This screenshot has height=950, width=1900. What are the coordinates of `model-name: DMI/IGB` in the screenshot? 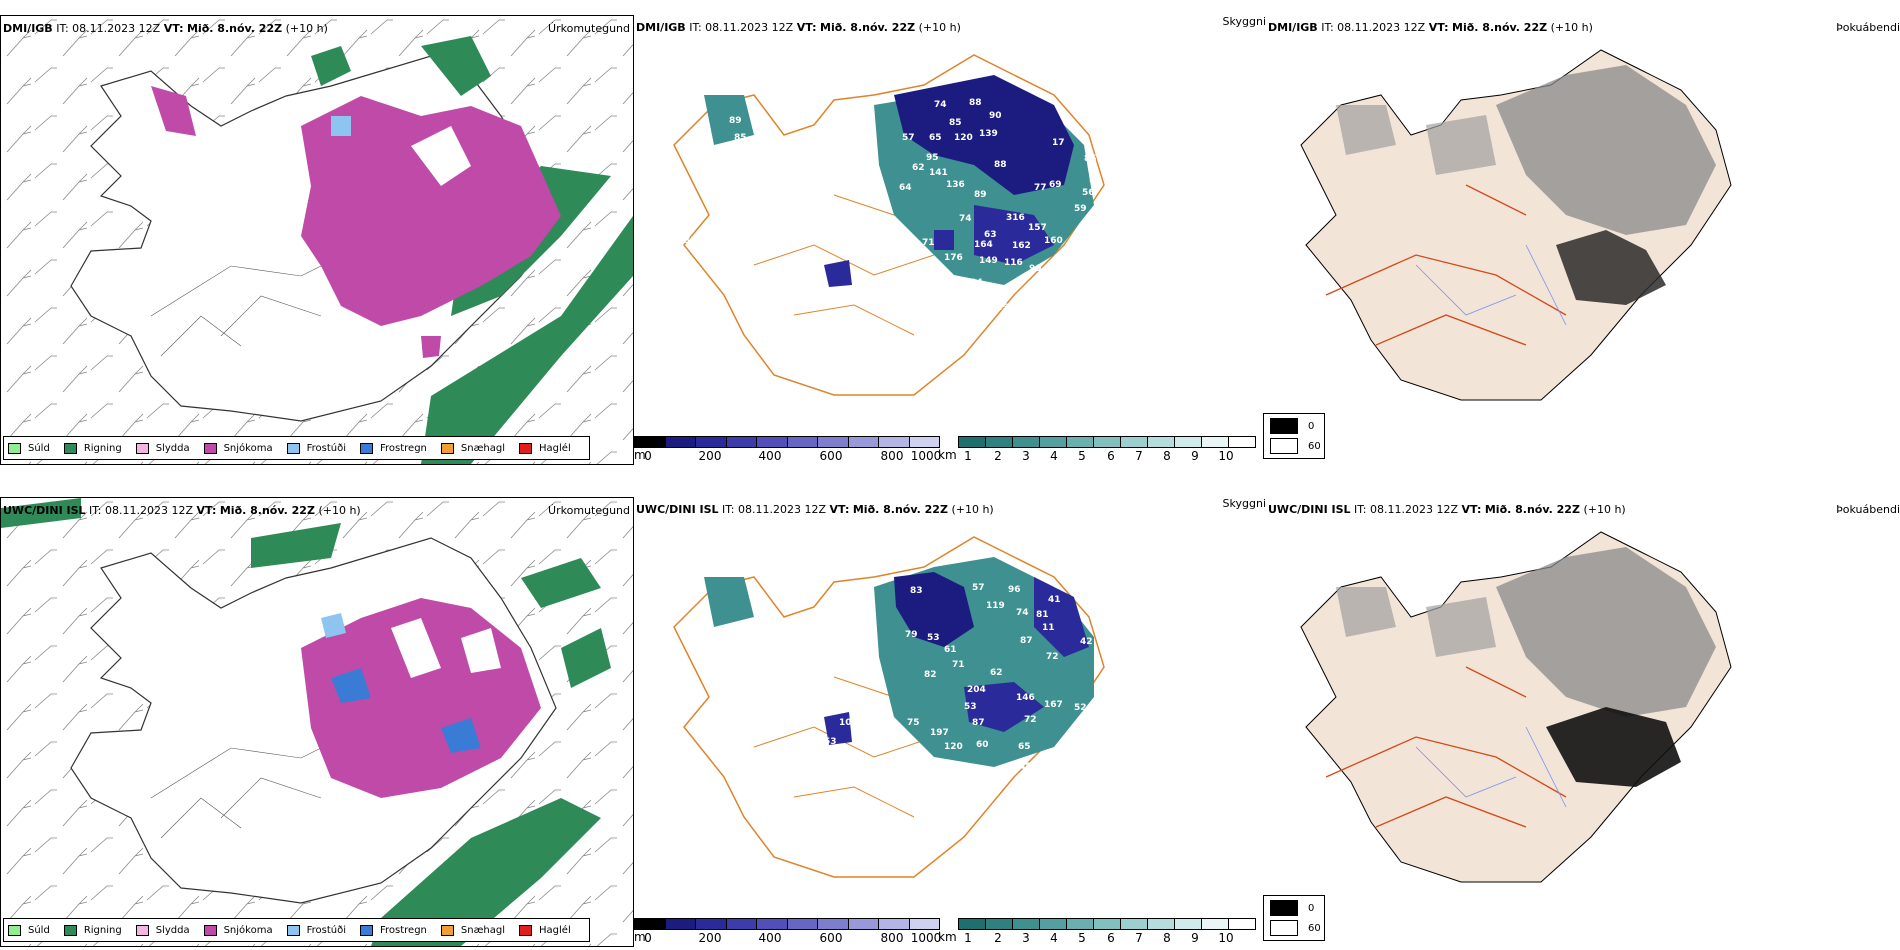 It's located at (661, 27).